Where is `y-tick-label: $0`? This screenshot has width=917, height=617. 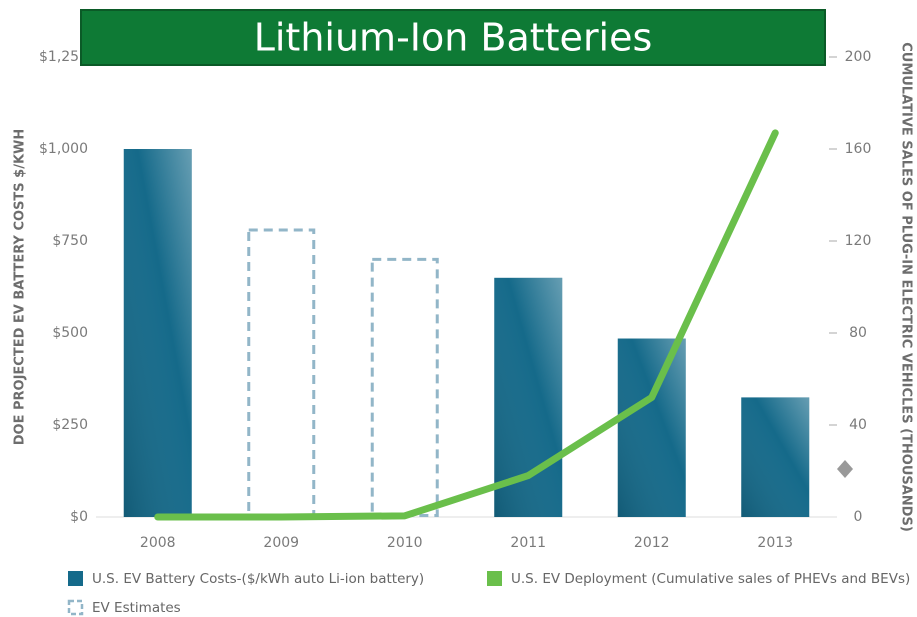
y-tick-label: $0 is located at coordinates (79, 517).